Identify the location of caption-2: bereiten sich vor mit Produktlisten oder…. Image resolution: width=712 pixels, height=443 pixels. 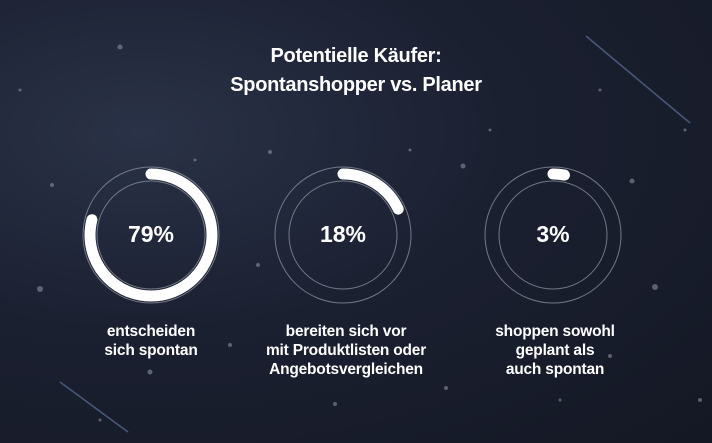
(346, 350).